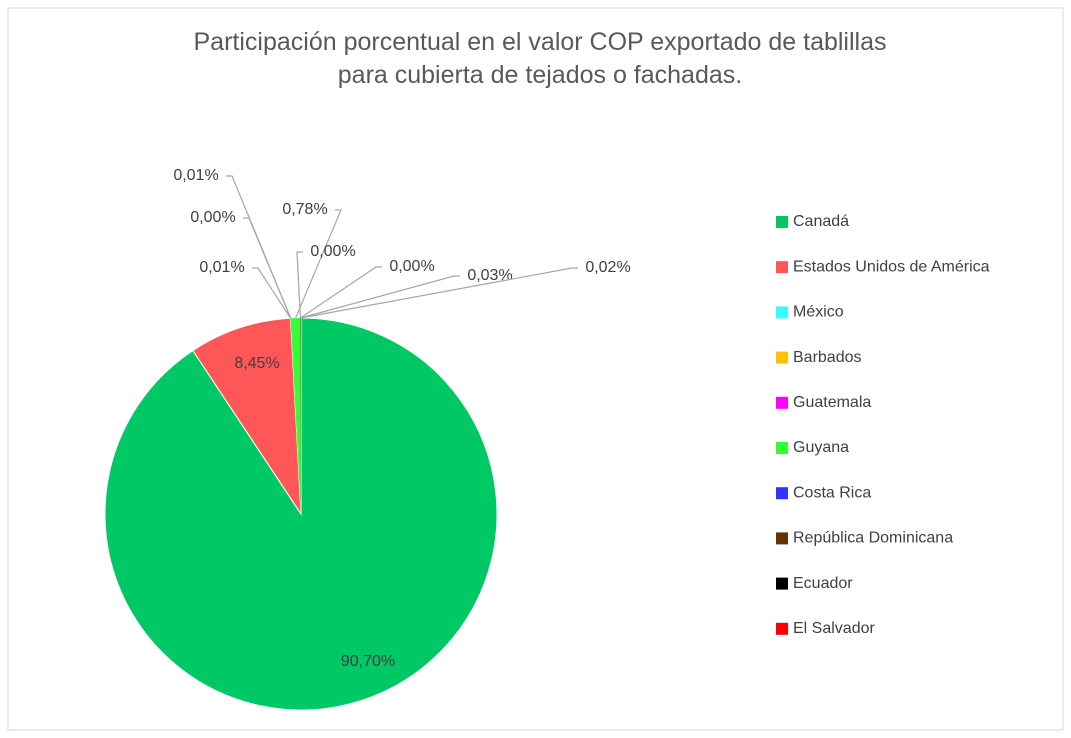 This screenshot has height=738, width=1071. What do you see at coordinates (834, 628) in the screenshot?
I see `legend-label: El Salvador` at bounding box center [834, 628].